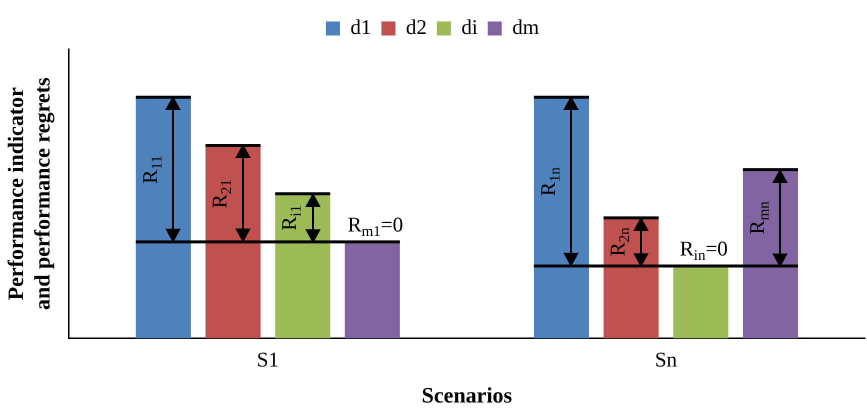 This screenshot has height=410, width=867. Describe the element at coordinates (291, 217) in the screenshot. I see `annotation: Ri1` at that location.